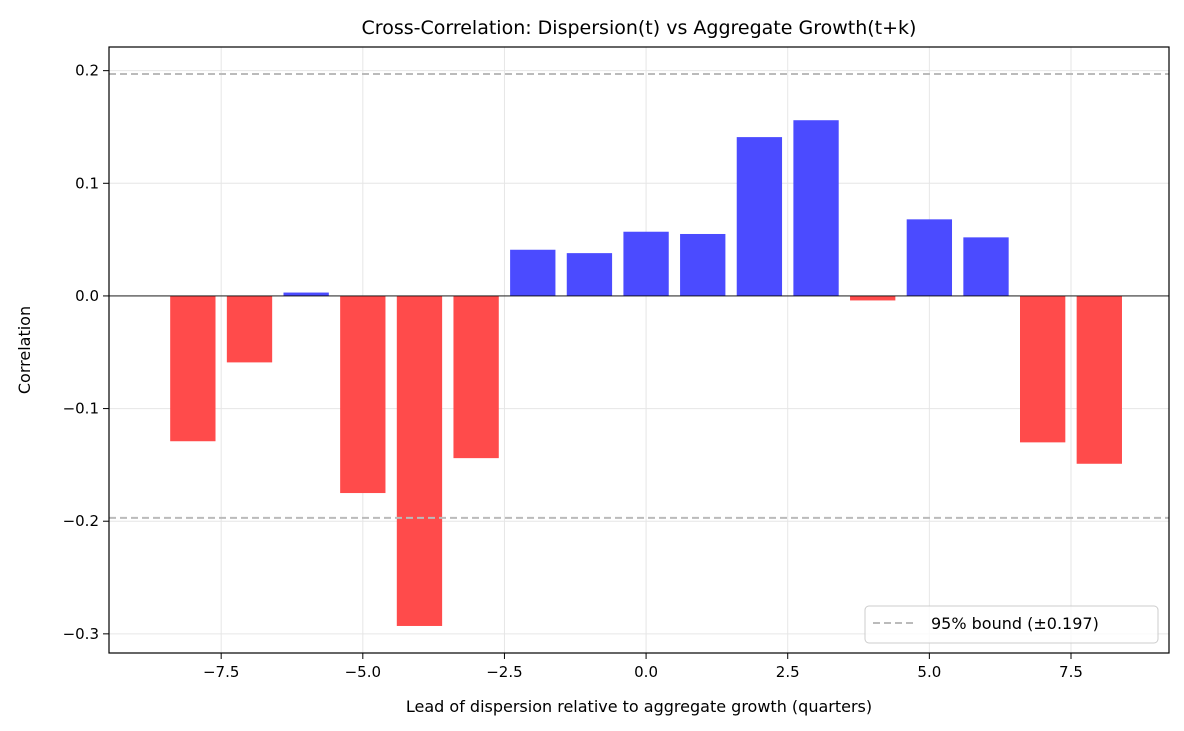  I want to click on x-tick-label: 7.5, so click(1071, 672).